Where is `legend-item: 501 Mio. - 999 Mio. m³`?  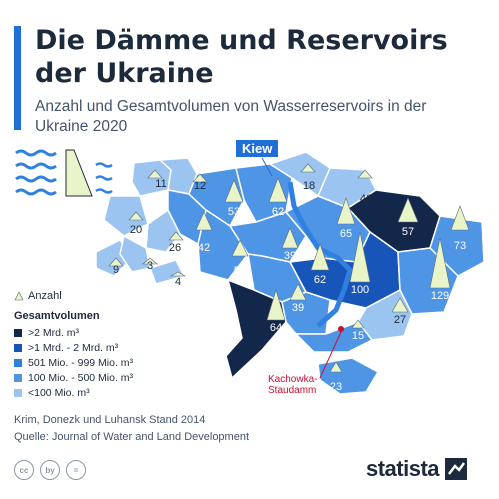
legend-item: 501 Mio. - 999 Mio. m³ is located at coordinates (99, 362).